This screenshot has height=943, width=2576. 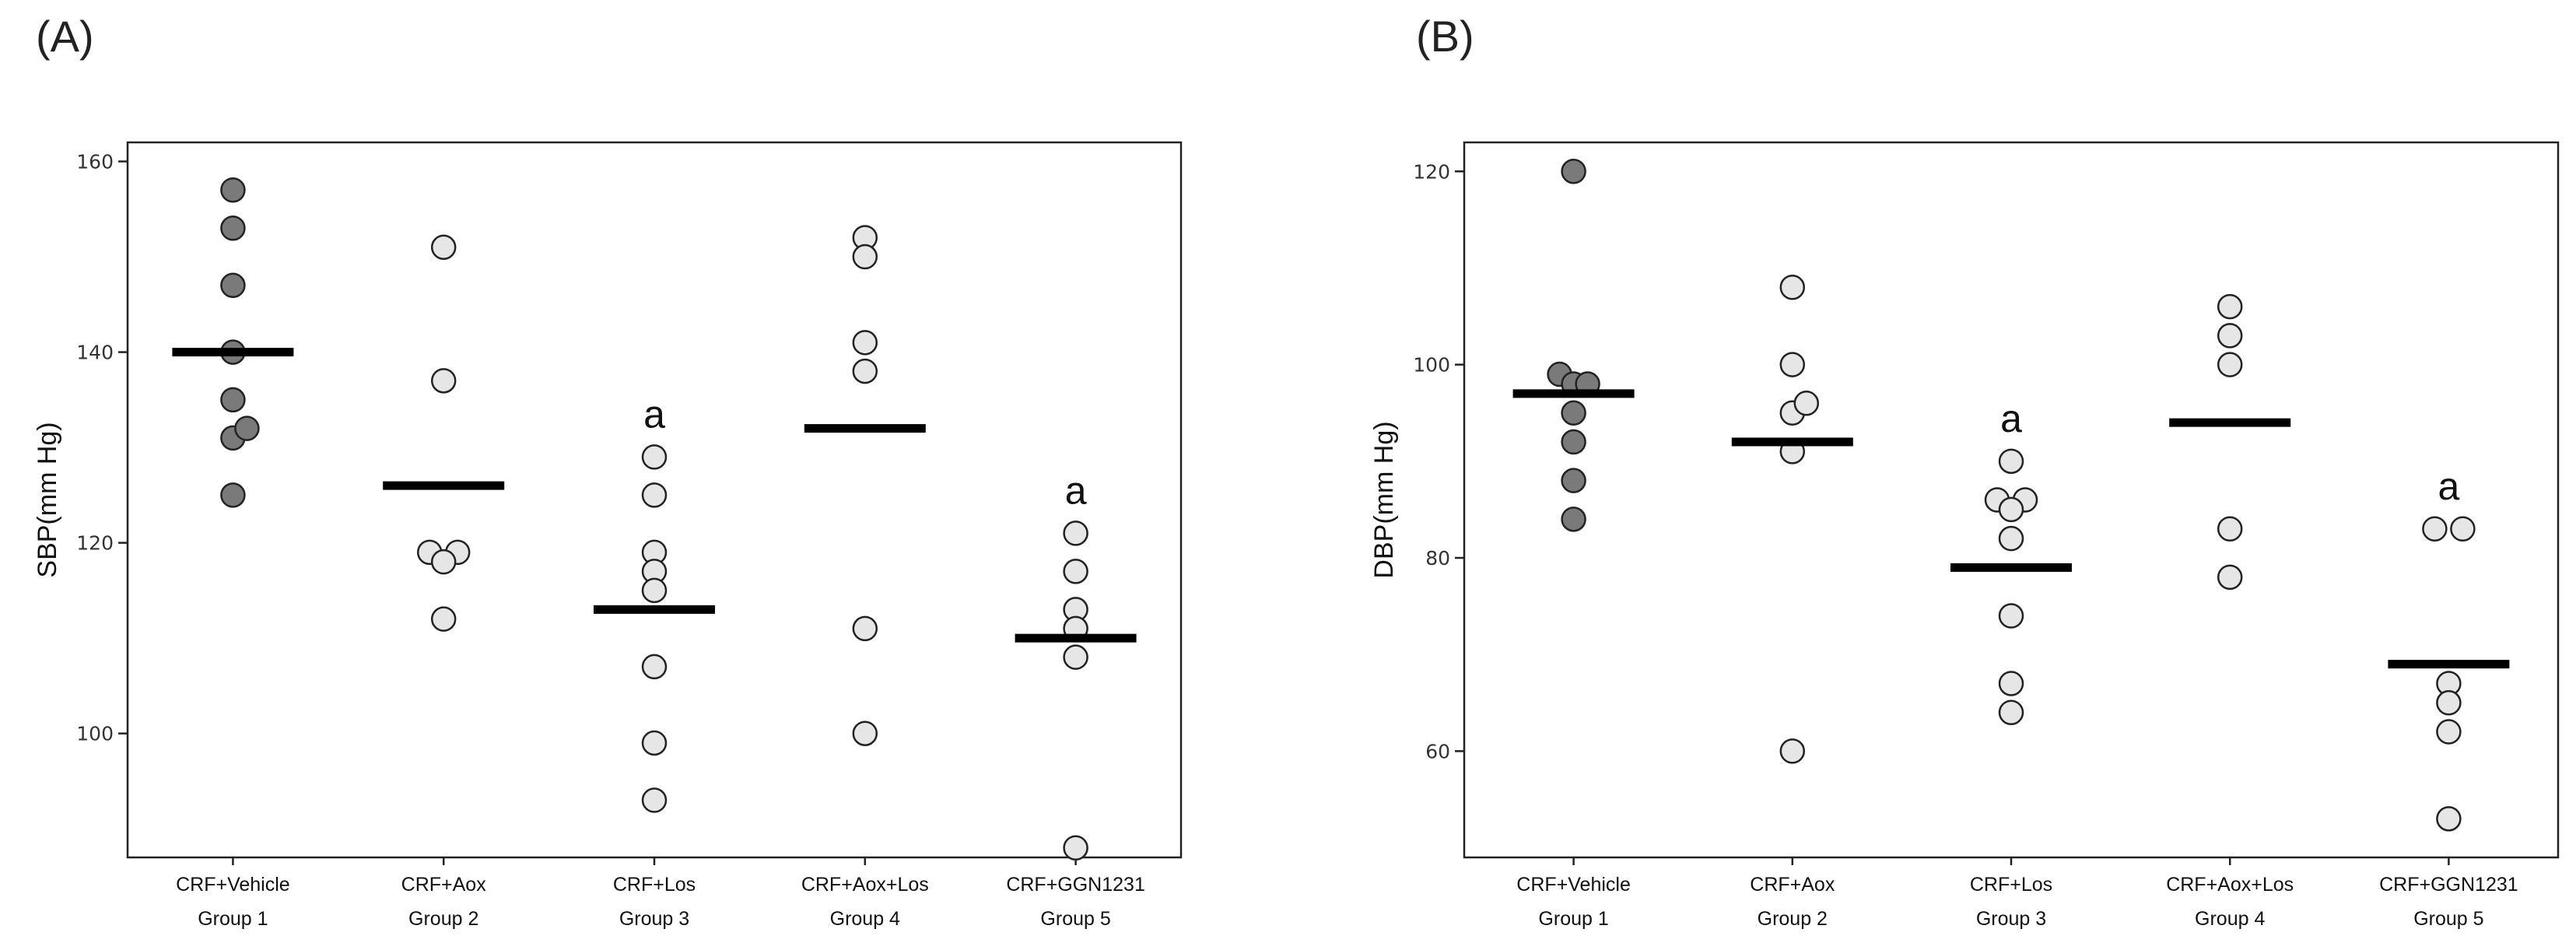 What do you see at coordinates (65, 36) in the screenshot?
I see `panel-a-label: (A)` at bounding box center [65, 36].